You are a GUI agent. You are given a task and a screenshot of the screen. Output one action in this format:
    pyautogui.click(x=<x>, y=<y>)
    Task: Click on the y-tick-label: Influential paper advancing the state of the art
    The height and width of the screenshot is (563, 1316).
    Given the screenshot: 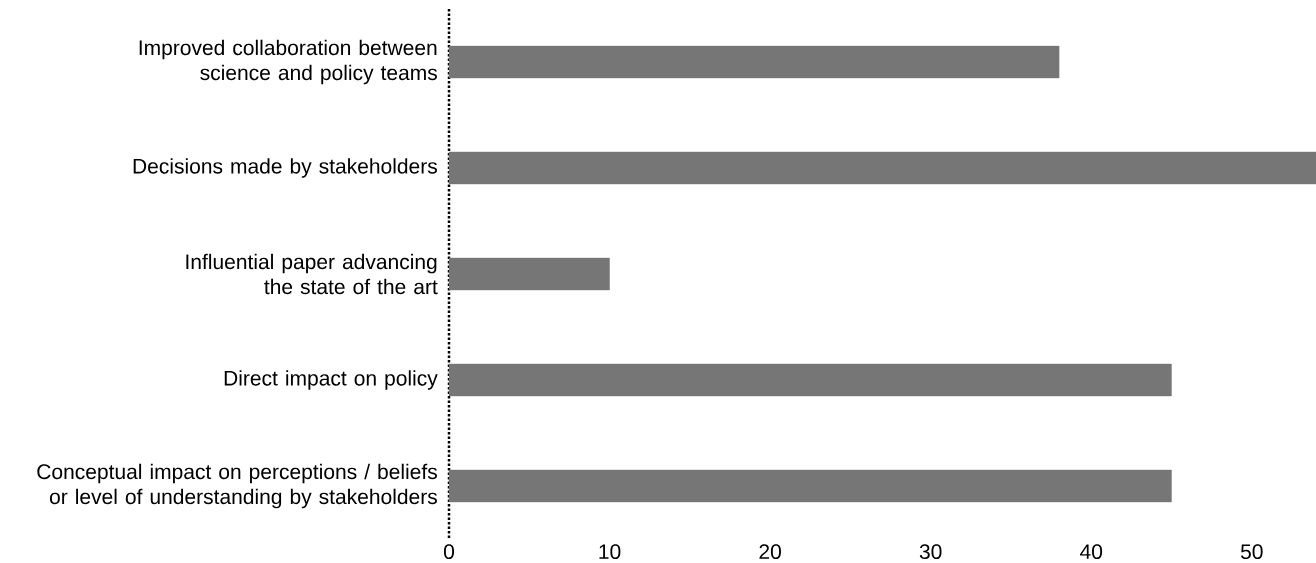 What is the action you would take?
    pyautogui.click(x=312, y=274)
    